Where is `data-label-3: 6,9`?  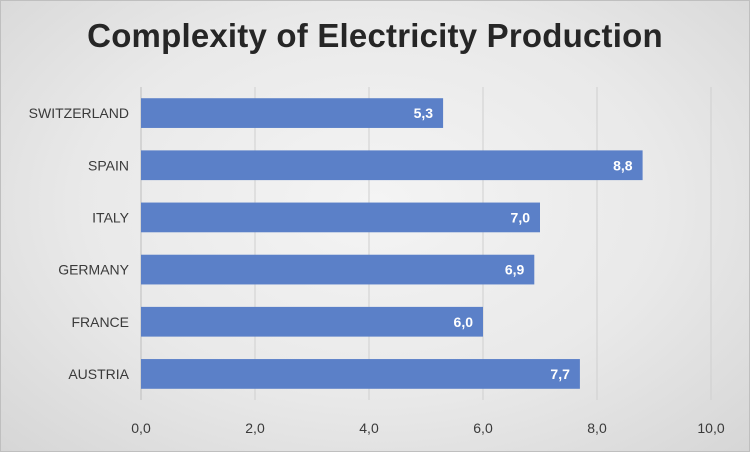 data-label-3: 6,9 is located at coordinates (515, 270).